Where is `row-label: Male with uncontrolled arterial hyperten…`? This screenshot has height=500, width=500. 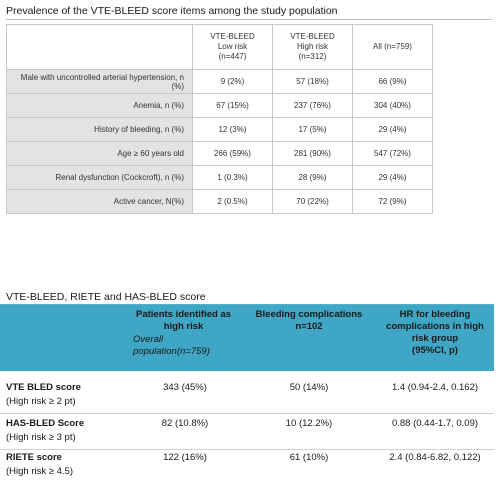 row-label: Male with uncontrolled arterial hyperten… is located at coordinates (99, 81).